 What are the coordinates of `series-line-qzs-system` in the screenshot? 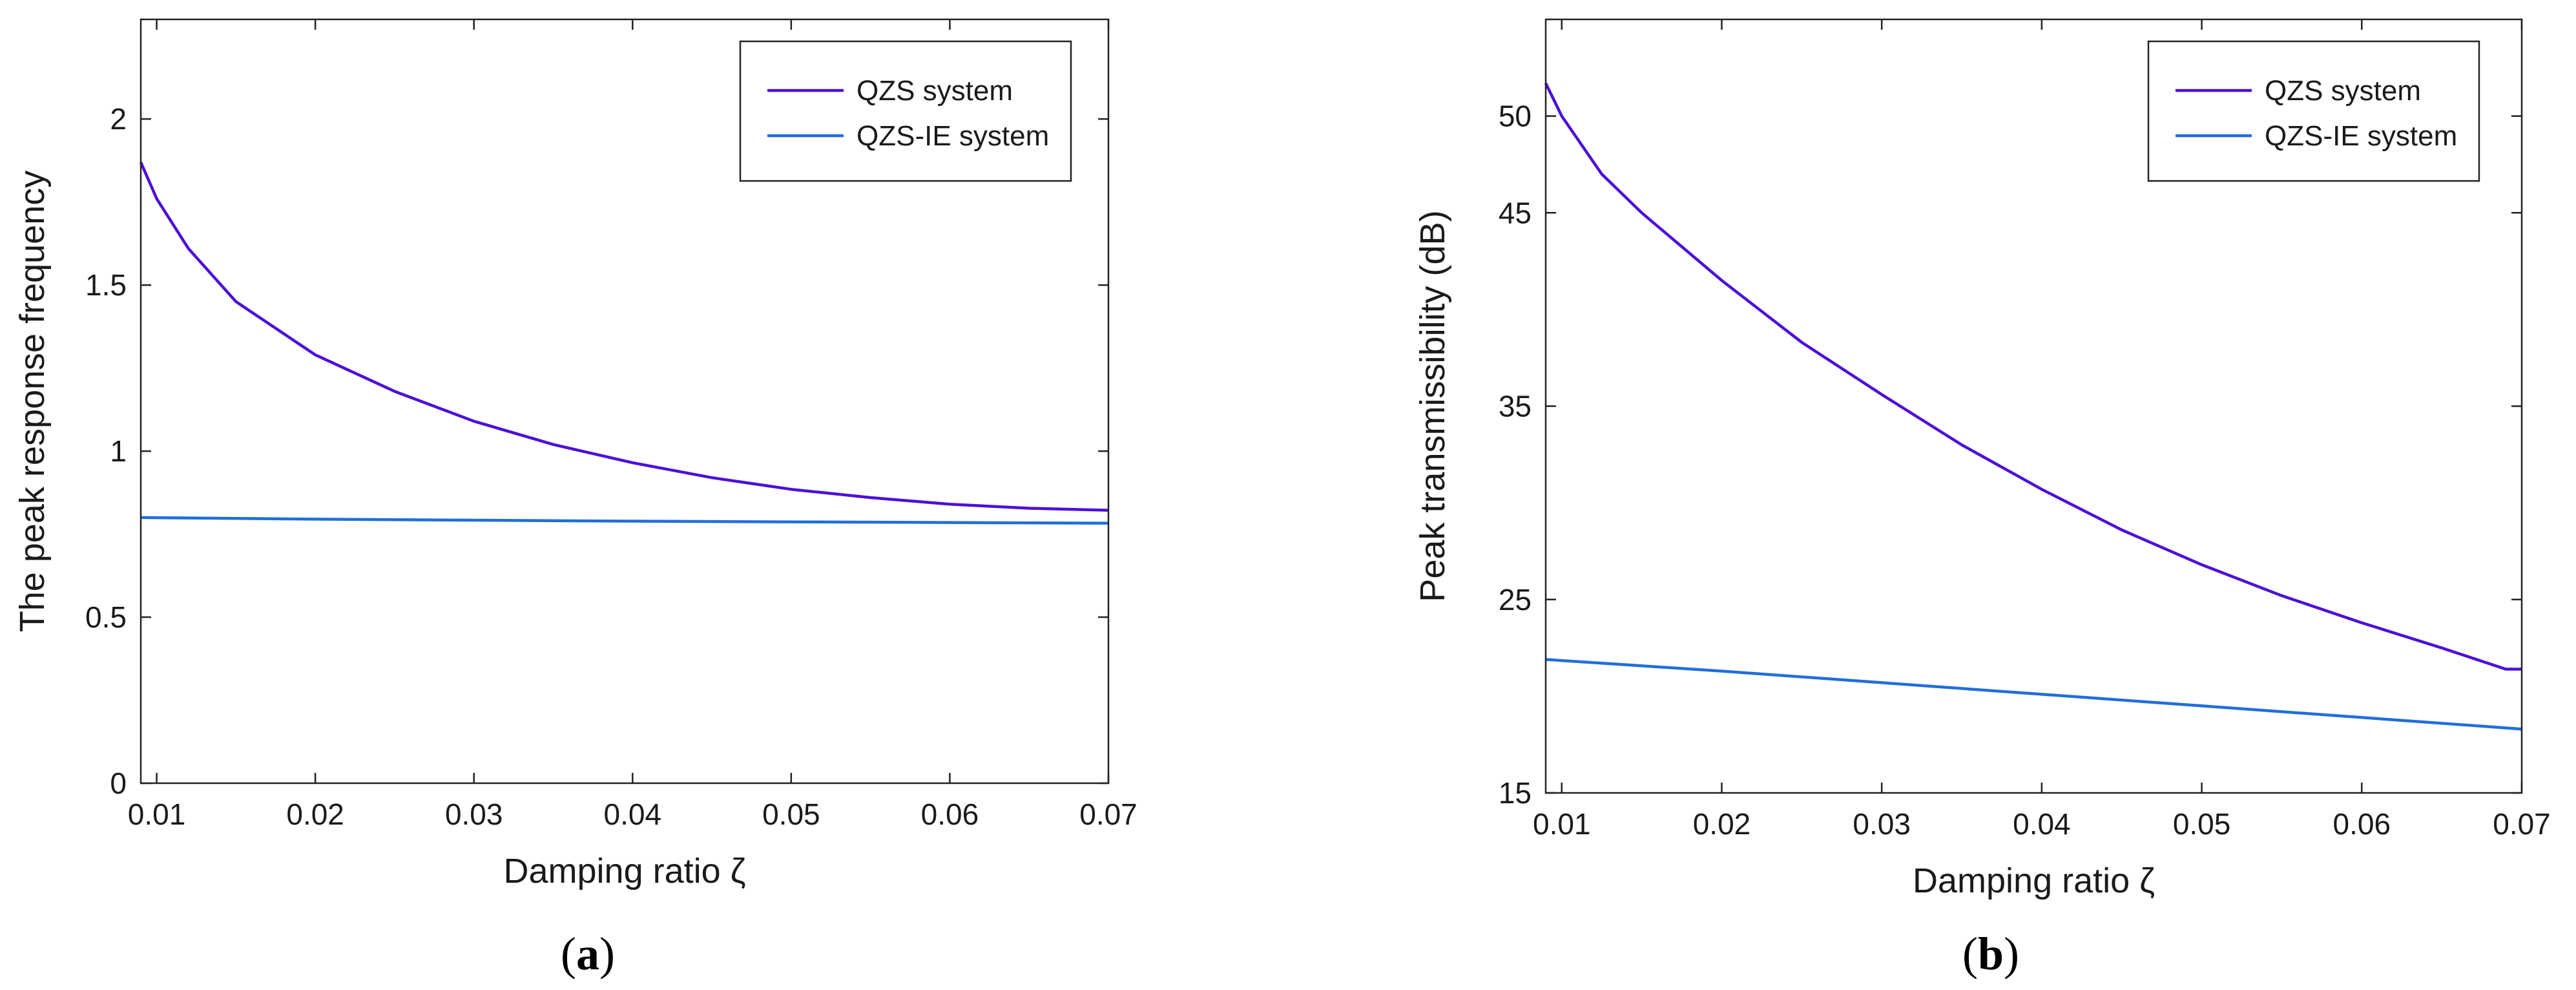 It's located at (624, 337).